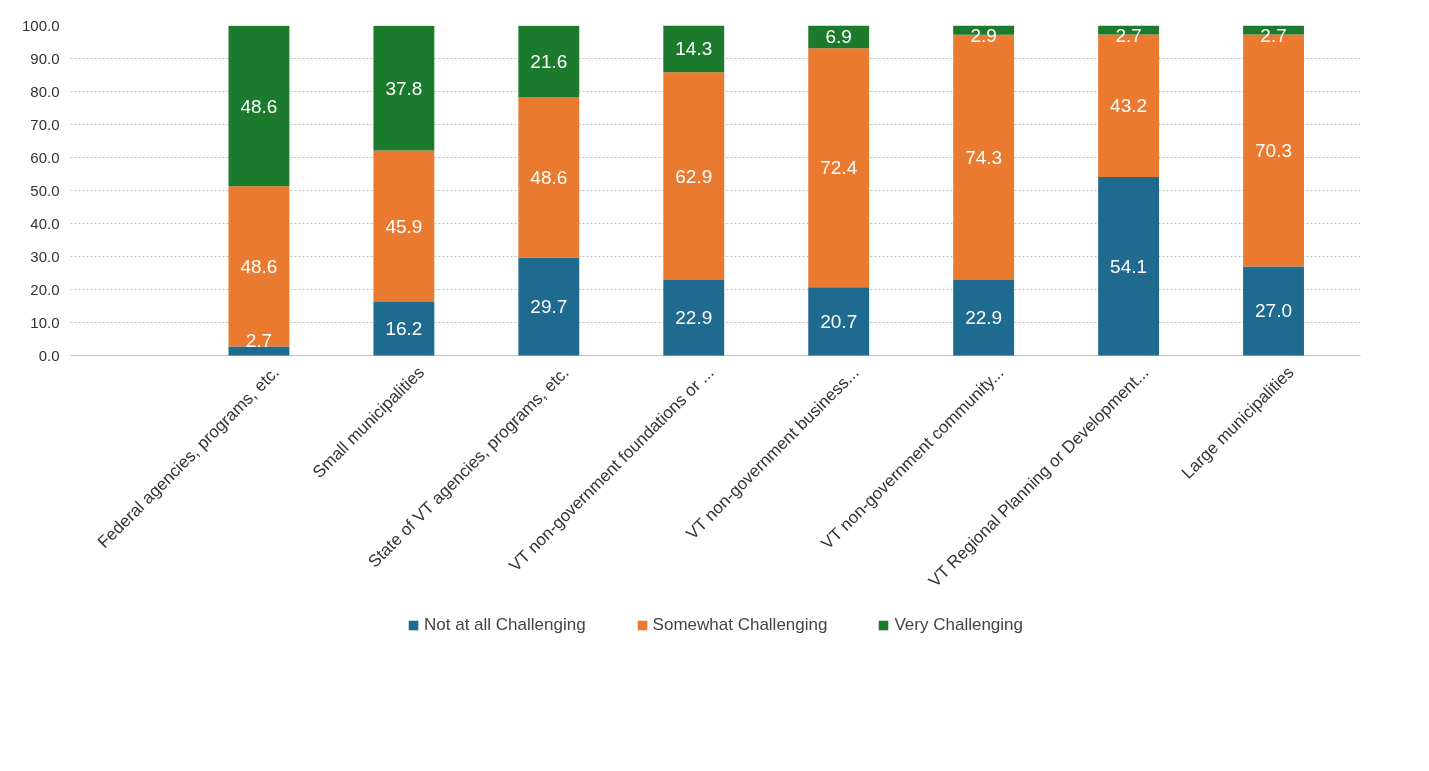 The image size is (1429, 771). I want to click on data-label: 45.9, so click(404, 226).